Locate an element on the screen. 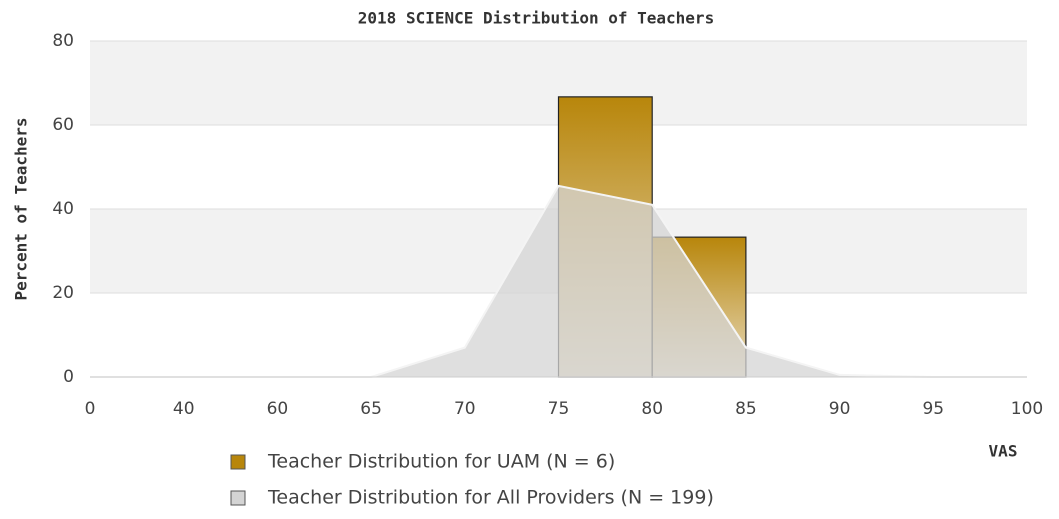 This screenshot has width=1059, height=519. x-tick-label: 0 is located at coordinates (90, 409).